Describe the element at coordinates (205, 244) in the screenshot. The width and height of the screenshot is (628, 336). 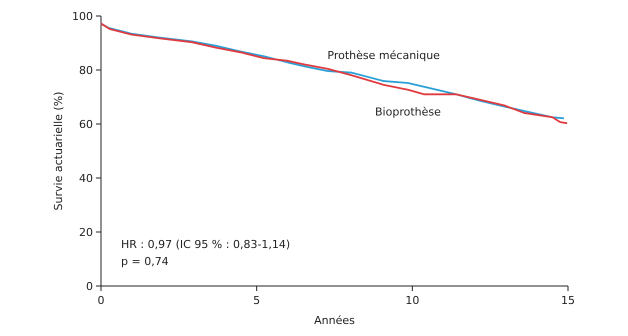
I see `annotation: HR : 0,97 (IC 95 % : 0,83-1,14)` at that location.